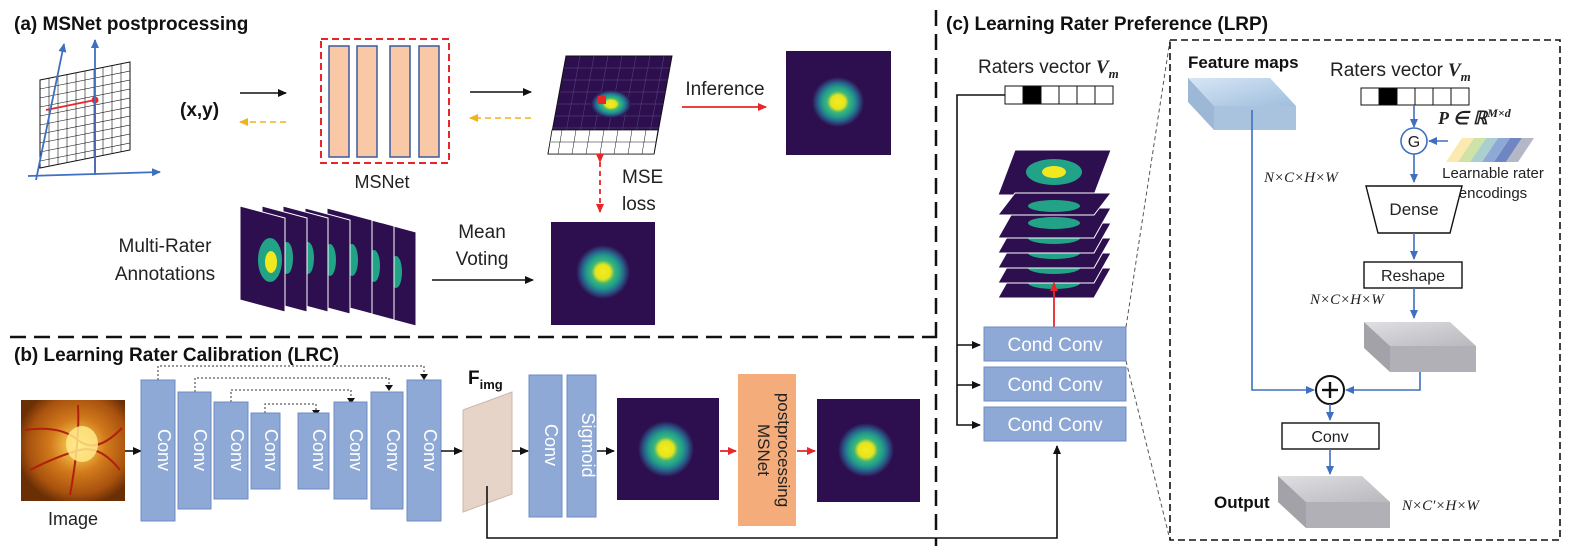 This screenshot has width=1574, height=548. What do you see at coordinates (1048, 69) in the screenshot?
I see `raters-vector-label: Raters vector Vm` at bounding box center [1048, 69].